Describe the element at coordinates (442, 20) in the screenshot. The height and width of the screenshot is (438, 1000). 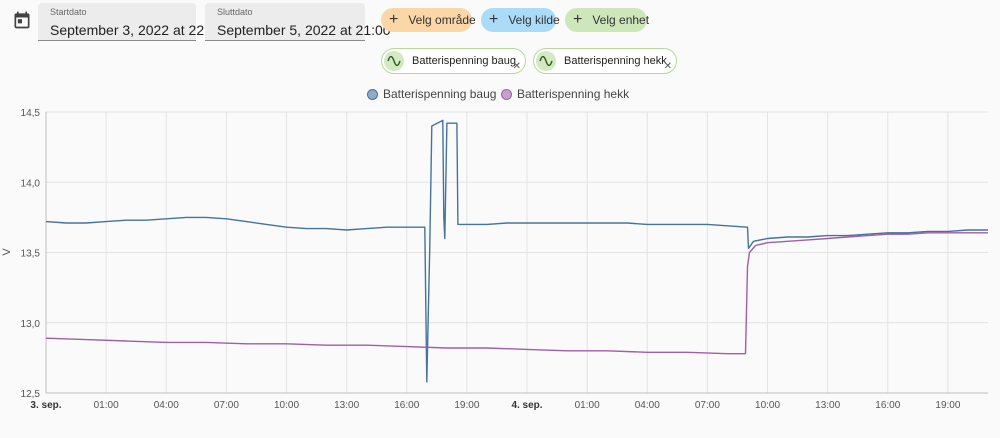
I see `choose-area-label: Velg område` at that location.